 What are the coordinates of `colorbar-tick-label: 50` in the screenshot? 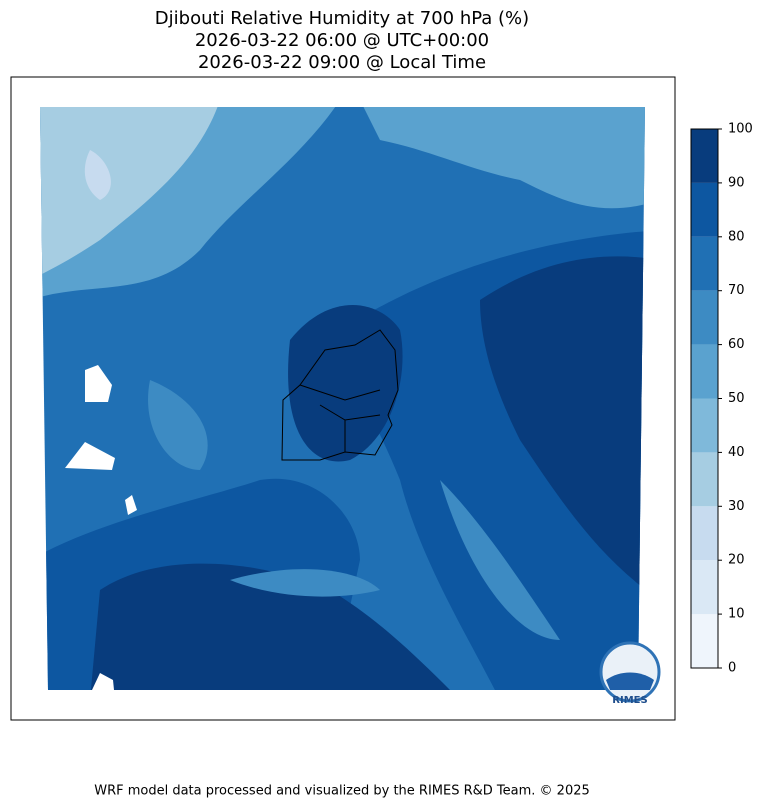 It's located at (736, 398).